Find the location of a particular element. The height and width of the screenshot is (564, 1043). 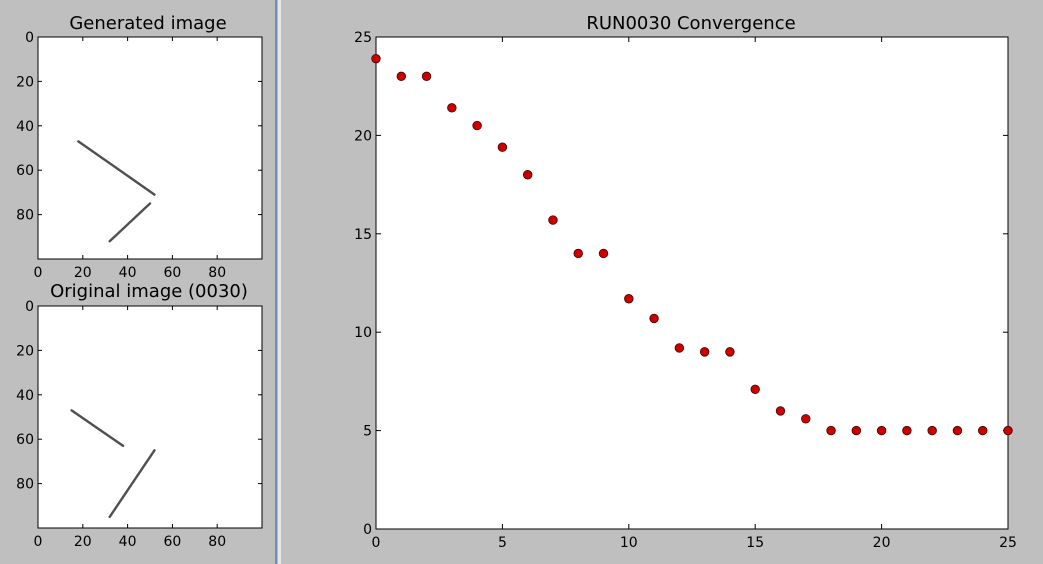

x-tick-label: 10 is located at coordinates (629, 543).